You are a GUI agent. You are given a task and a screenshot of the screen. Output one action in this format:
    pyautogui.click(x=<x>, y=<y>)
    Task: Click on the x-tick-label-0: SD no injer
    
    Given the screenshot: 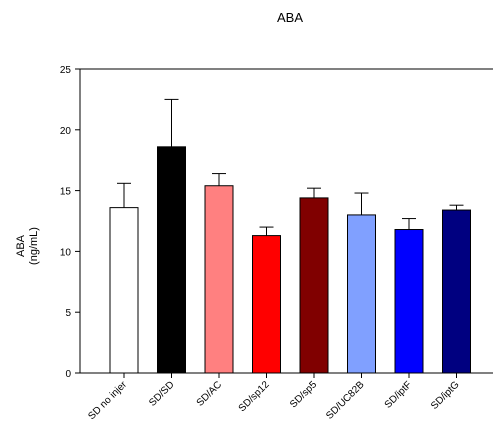 What is the action you would take?
    pyautogui.click(x=107, y=400)
    